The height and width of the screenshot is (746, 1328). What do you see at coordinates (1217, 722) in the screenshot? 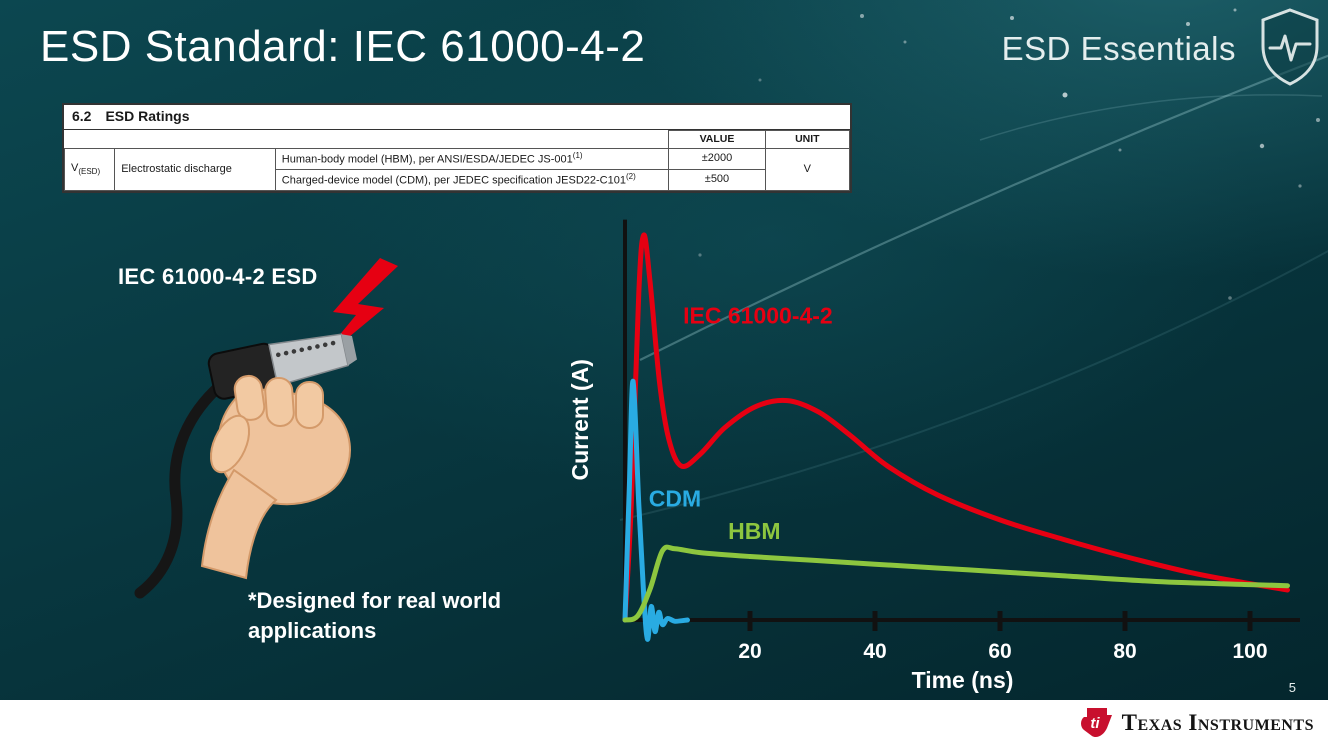
I see `ti-logo-text: Texas Instruments` at bounding box center [1217, 722].